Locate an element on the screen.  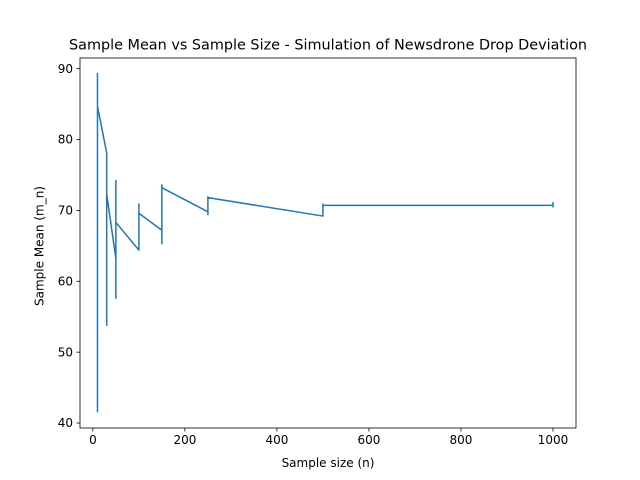
x-tick-label: 1000 is located at coordinates (553, 440).